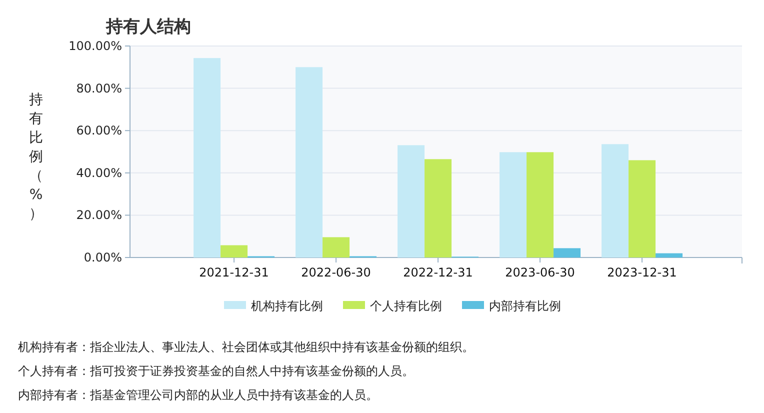  Describe the element at coordinates (99, 215) in the screenshot. I see `y-tick-label: 20.00%` at that location.